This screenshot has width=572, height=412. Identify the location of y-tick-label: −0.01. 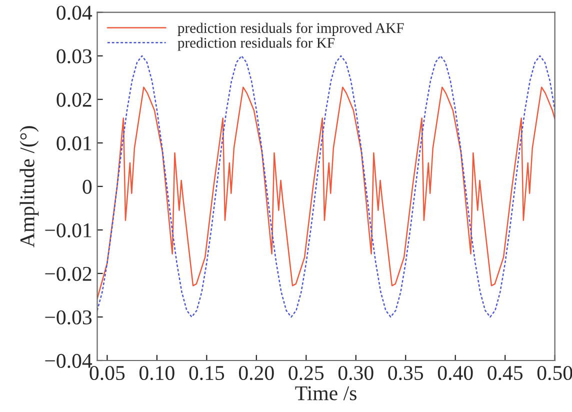
(68, 230).